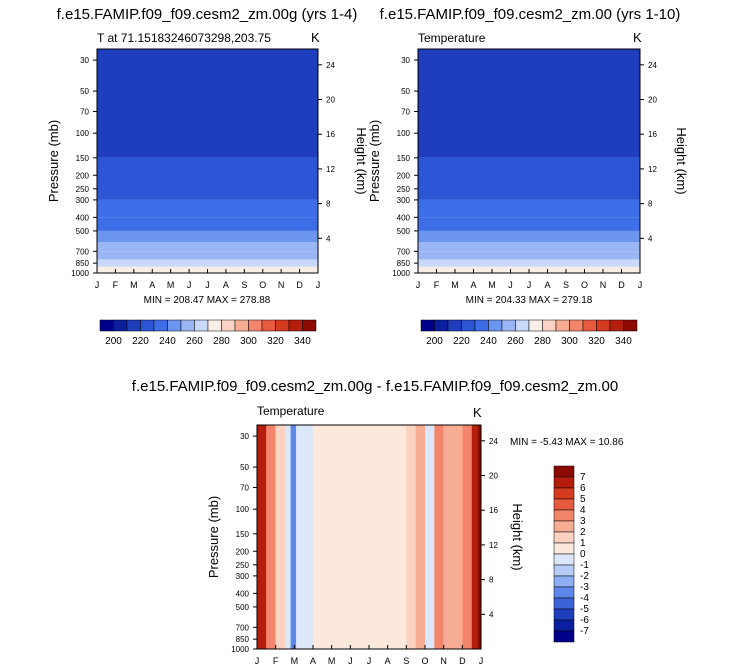 The height and width of the screenshot is (672, 733). I want to click on colorbar-label: 240, so click(488, 341).